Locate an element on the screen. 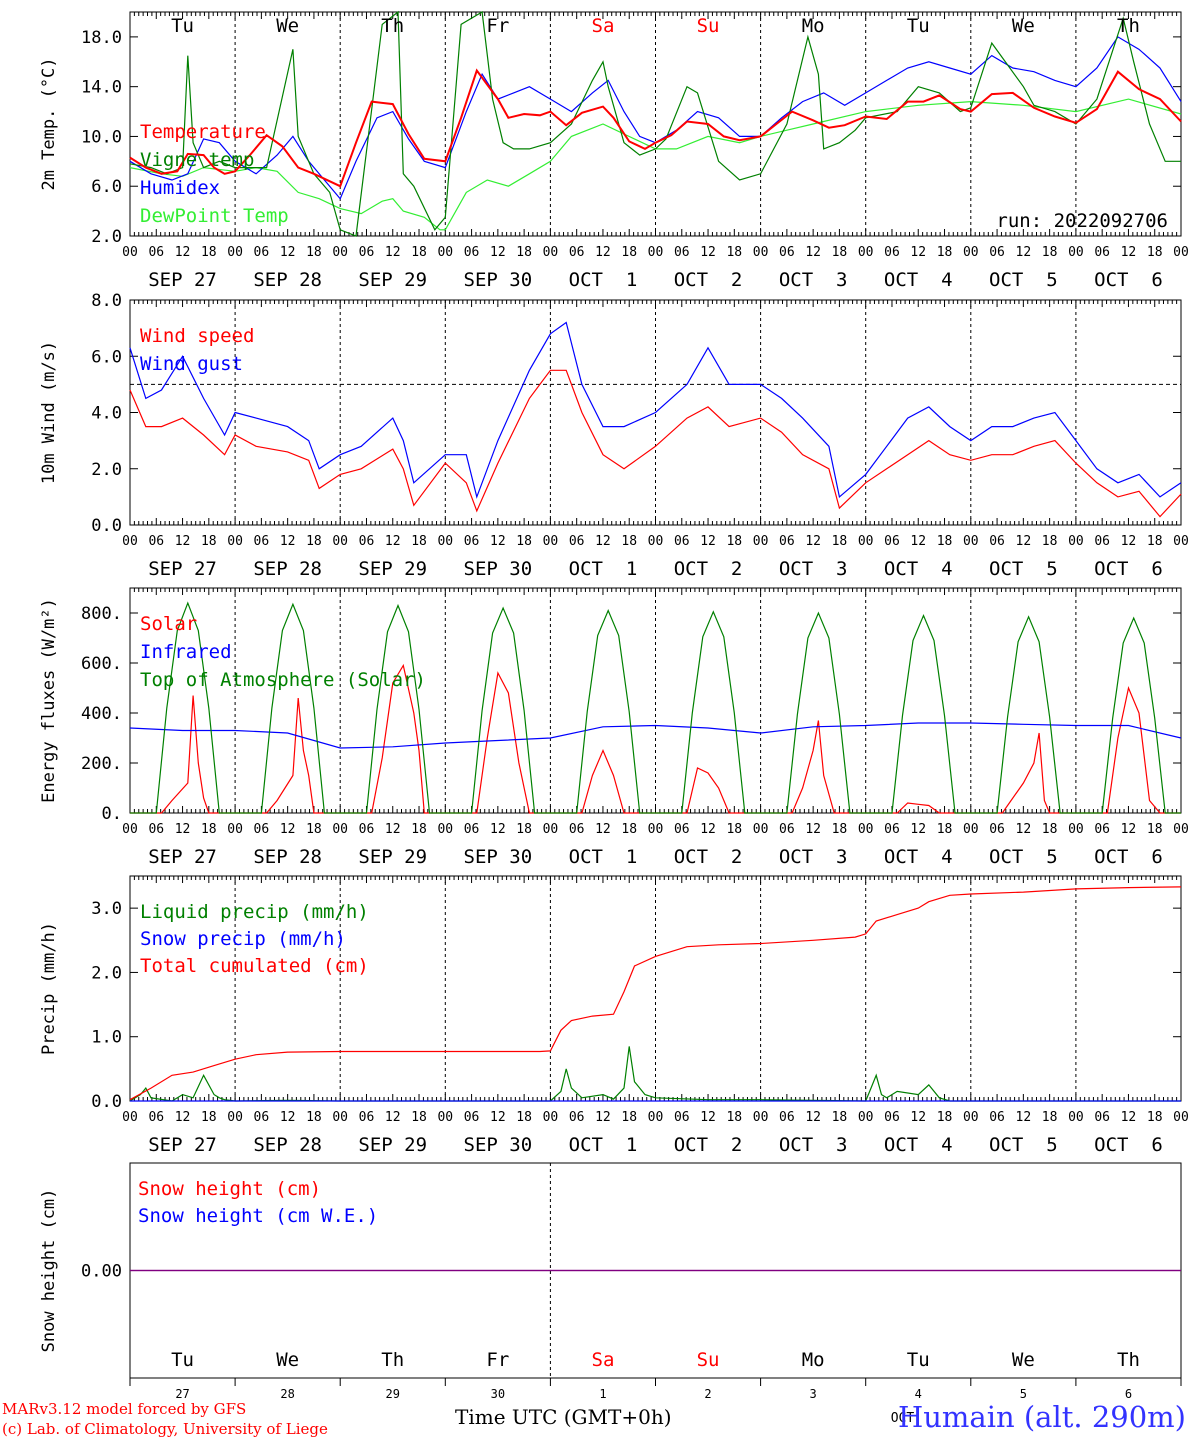 This screenshot has height=1440, width=1194. bottom-day-label: Fr is located at coordinates (497, 1360).